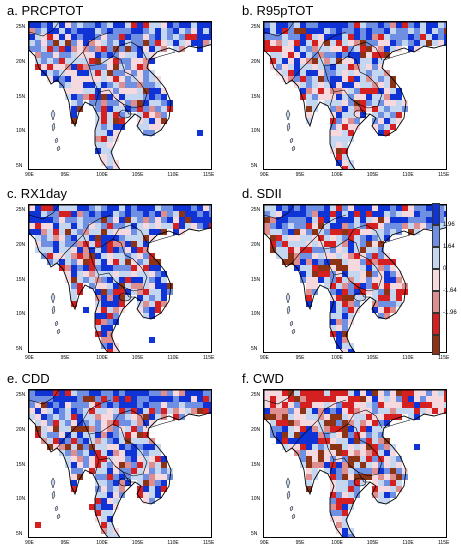  What do you see at coordinates (256, 279) in the screenshot?
I see `lat-tick-label: 15N` at bounding box center [256, 279].